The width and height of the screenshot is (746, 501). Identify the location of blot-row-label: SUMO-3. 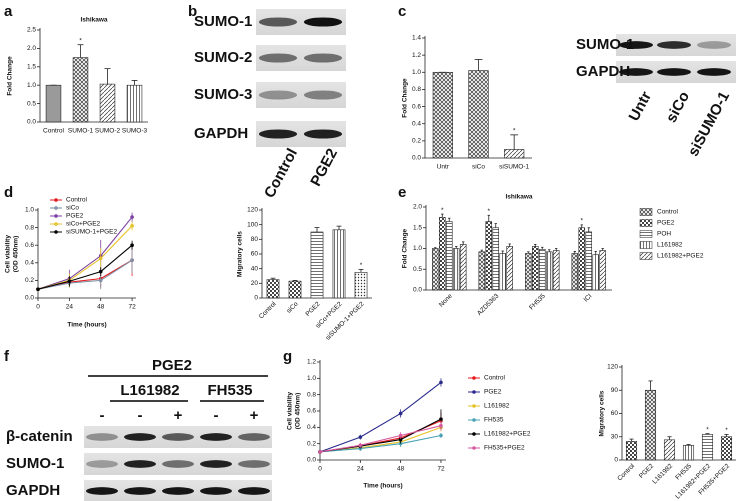
(223, 94).